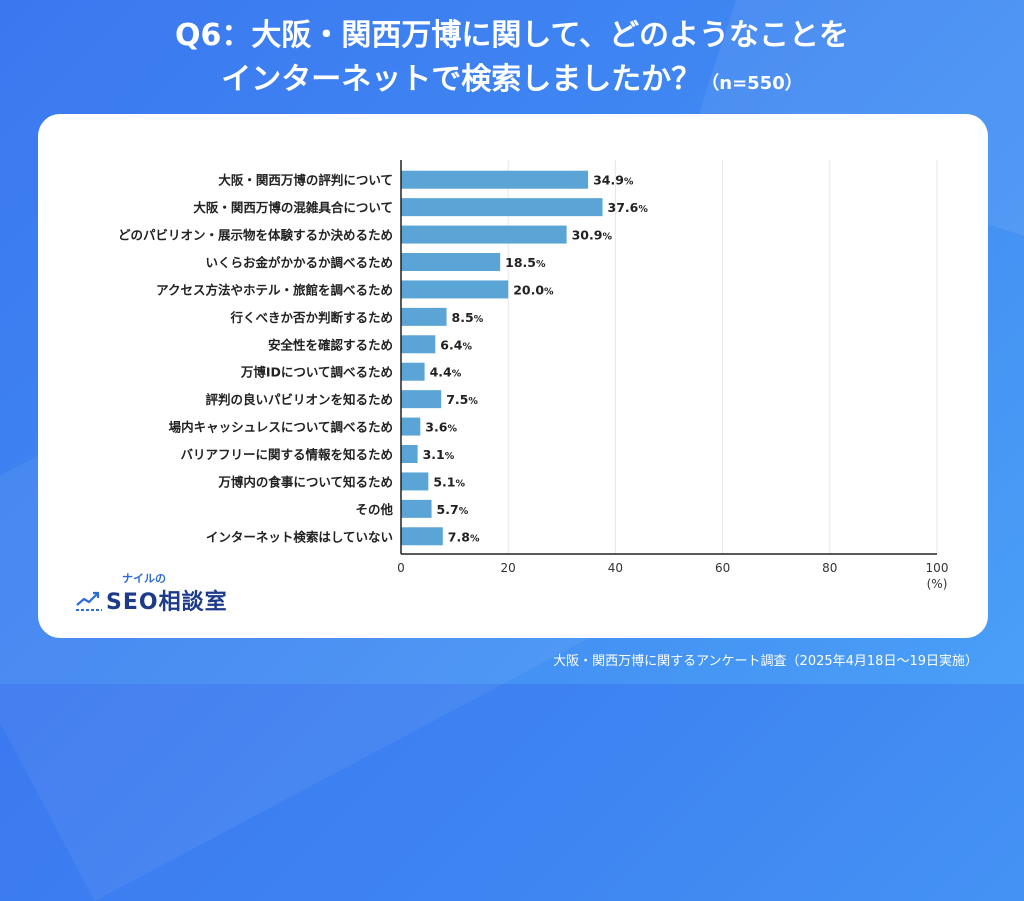 This screenshot has height=901, width=1024. What do you see at coordinates (613, 180) in the screenshot?
I see `data-label: 34.9%` at bounding box center [613, 180].